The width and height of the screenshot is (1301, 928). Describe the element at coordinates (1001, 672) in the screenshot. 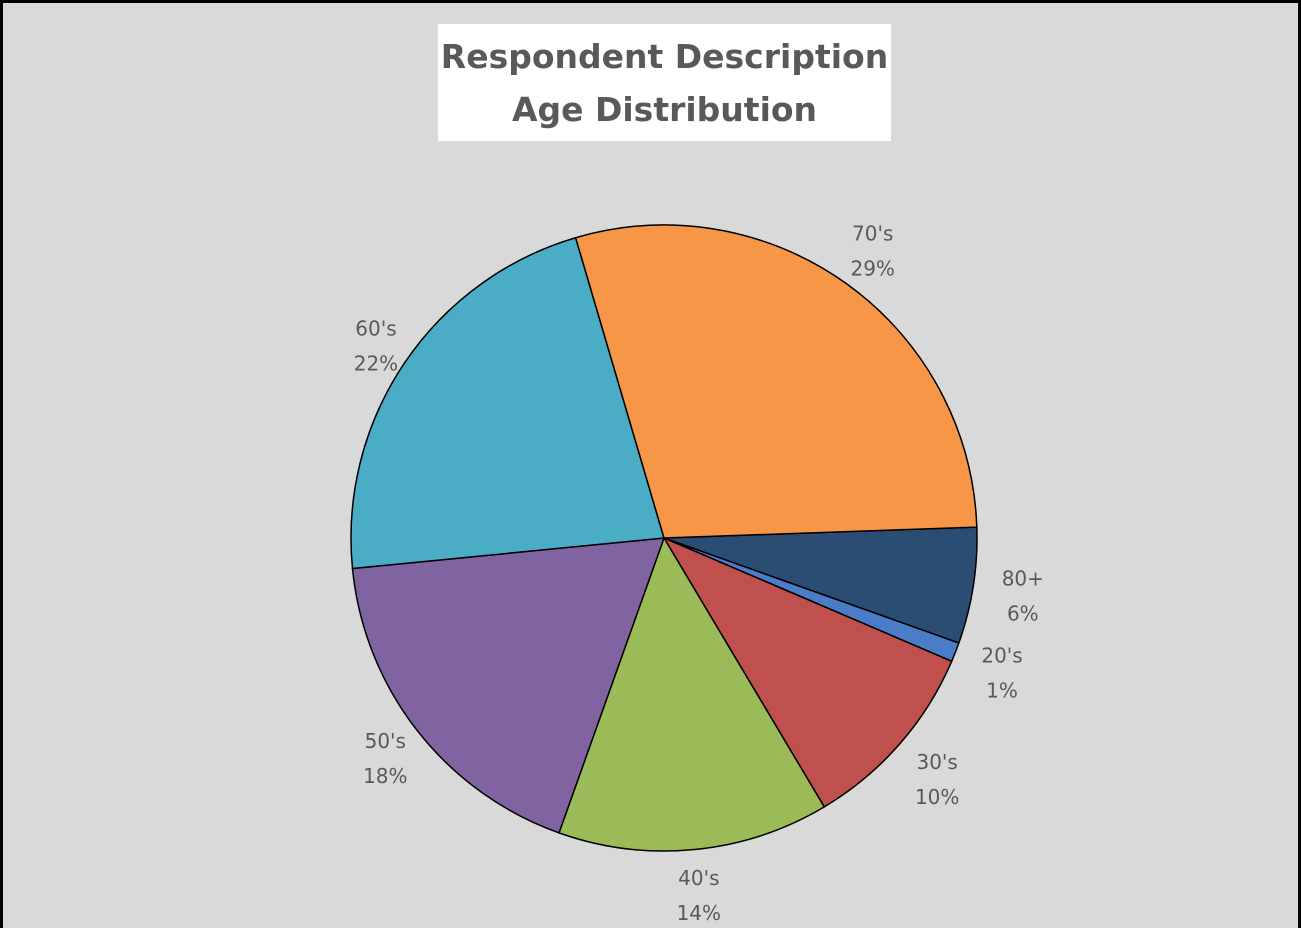

I see `data-label-20s: 20's 1%` at that location.